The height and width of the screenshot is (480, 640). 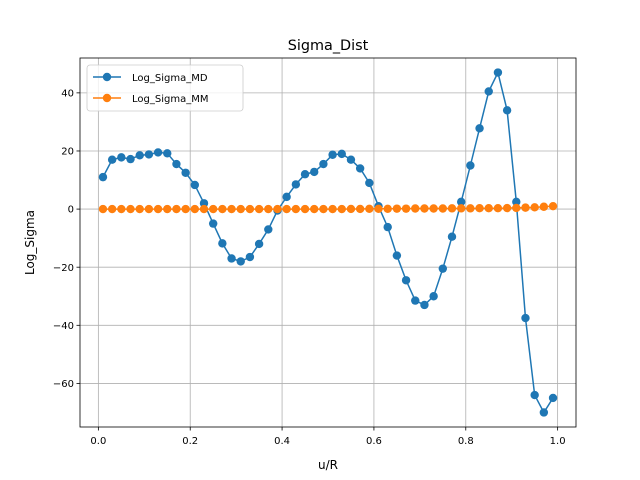 I want to click on y-axis-label: Log_Sigma, so click(x=30, y=242).